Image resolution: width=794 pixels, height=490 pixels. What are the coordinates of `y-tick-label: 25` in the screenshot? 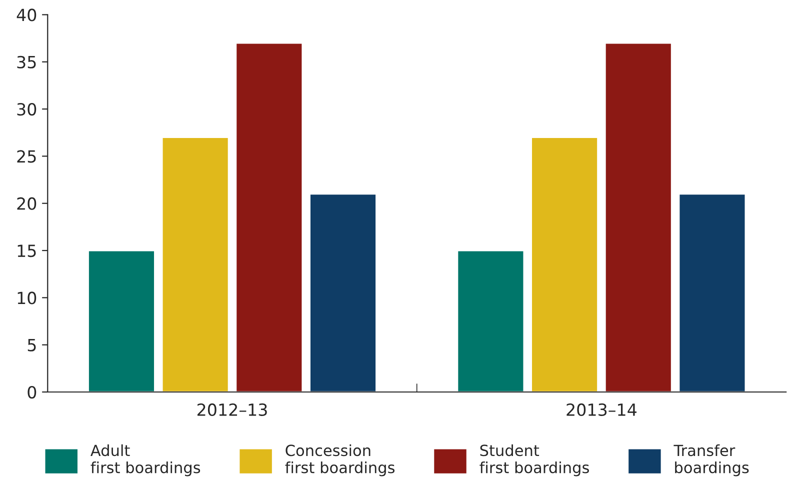 It's located at (26, 156).